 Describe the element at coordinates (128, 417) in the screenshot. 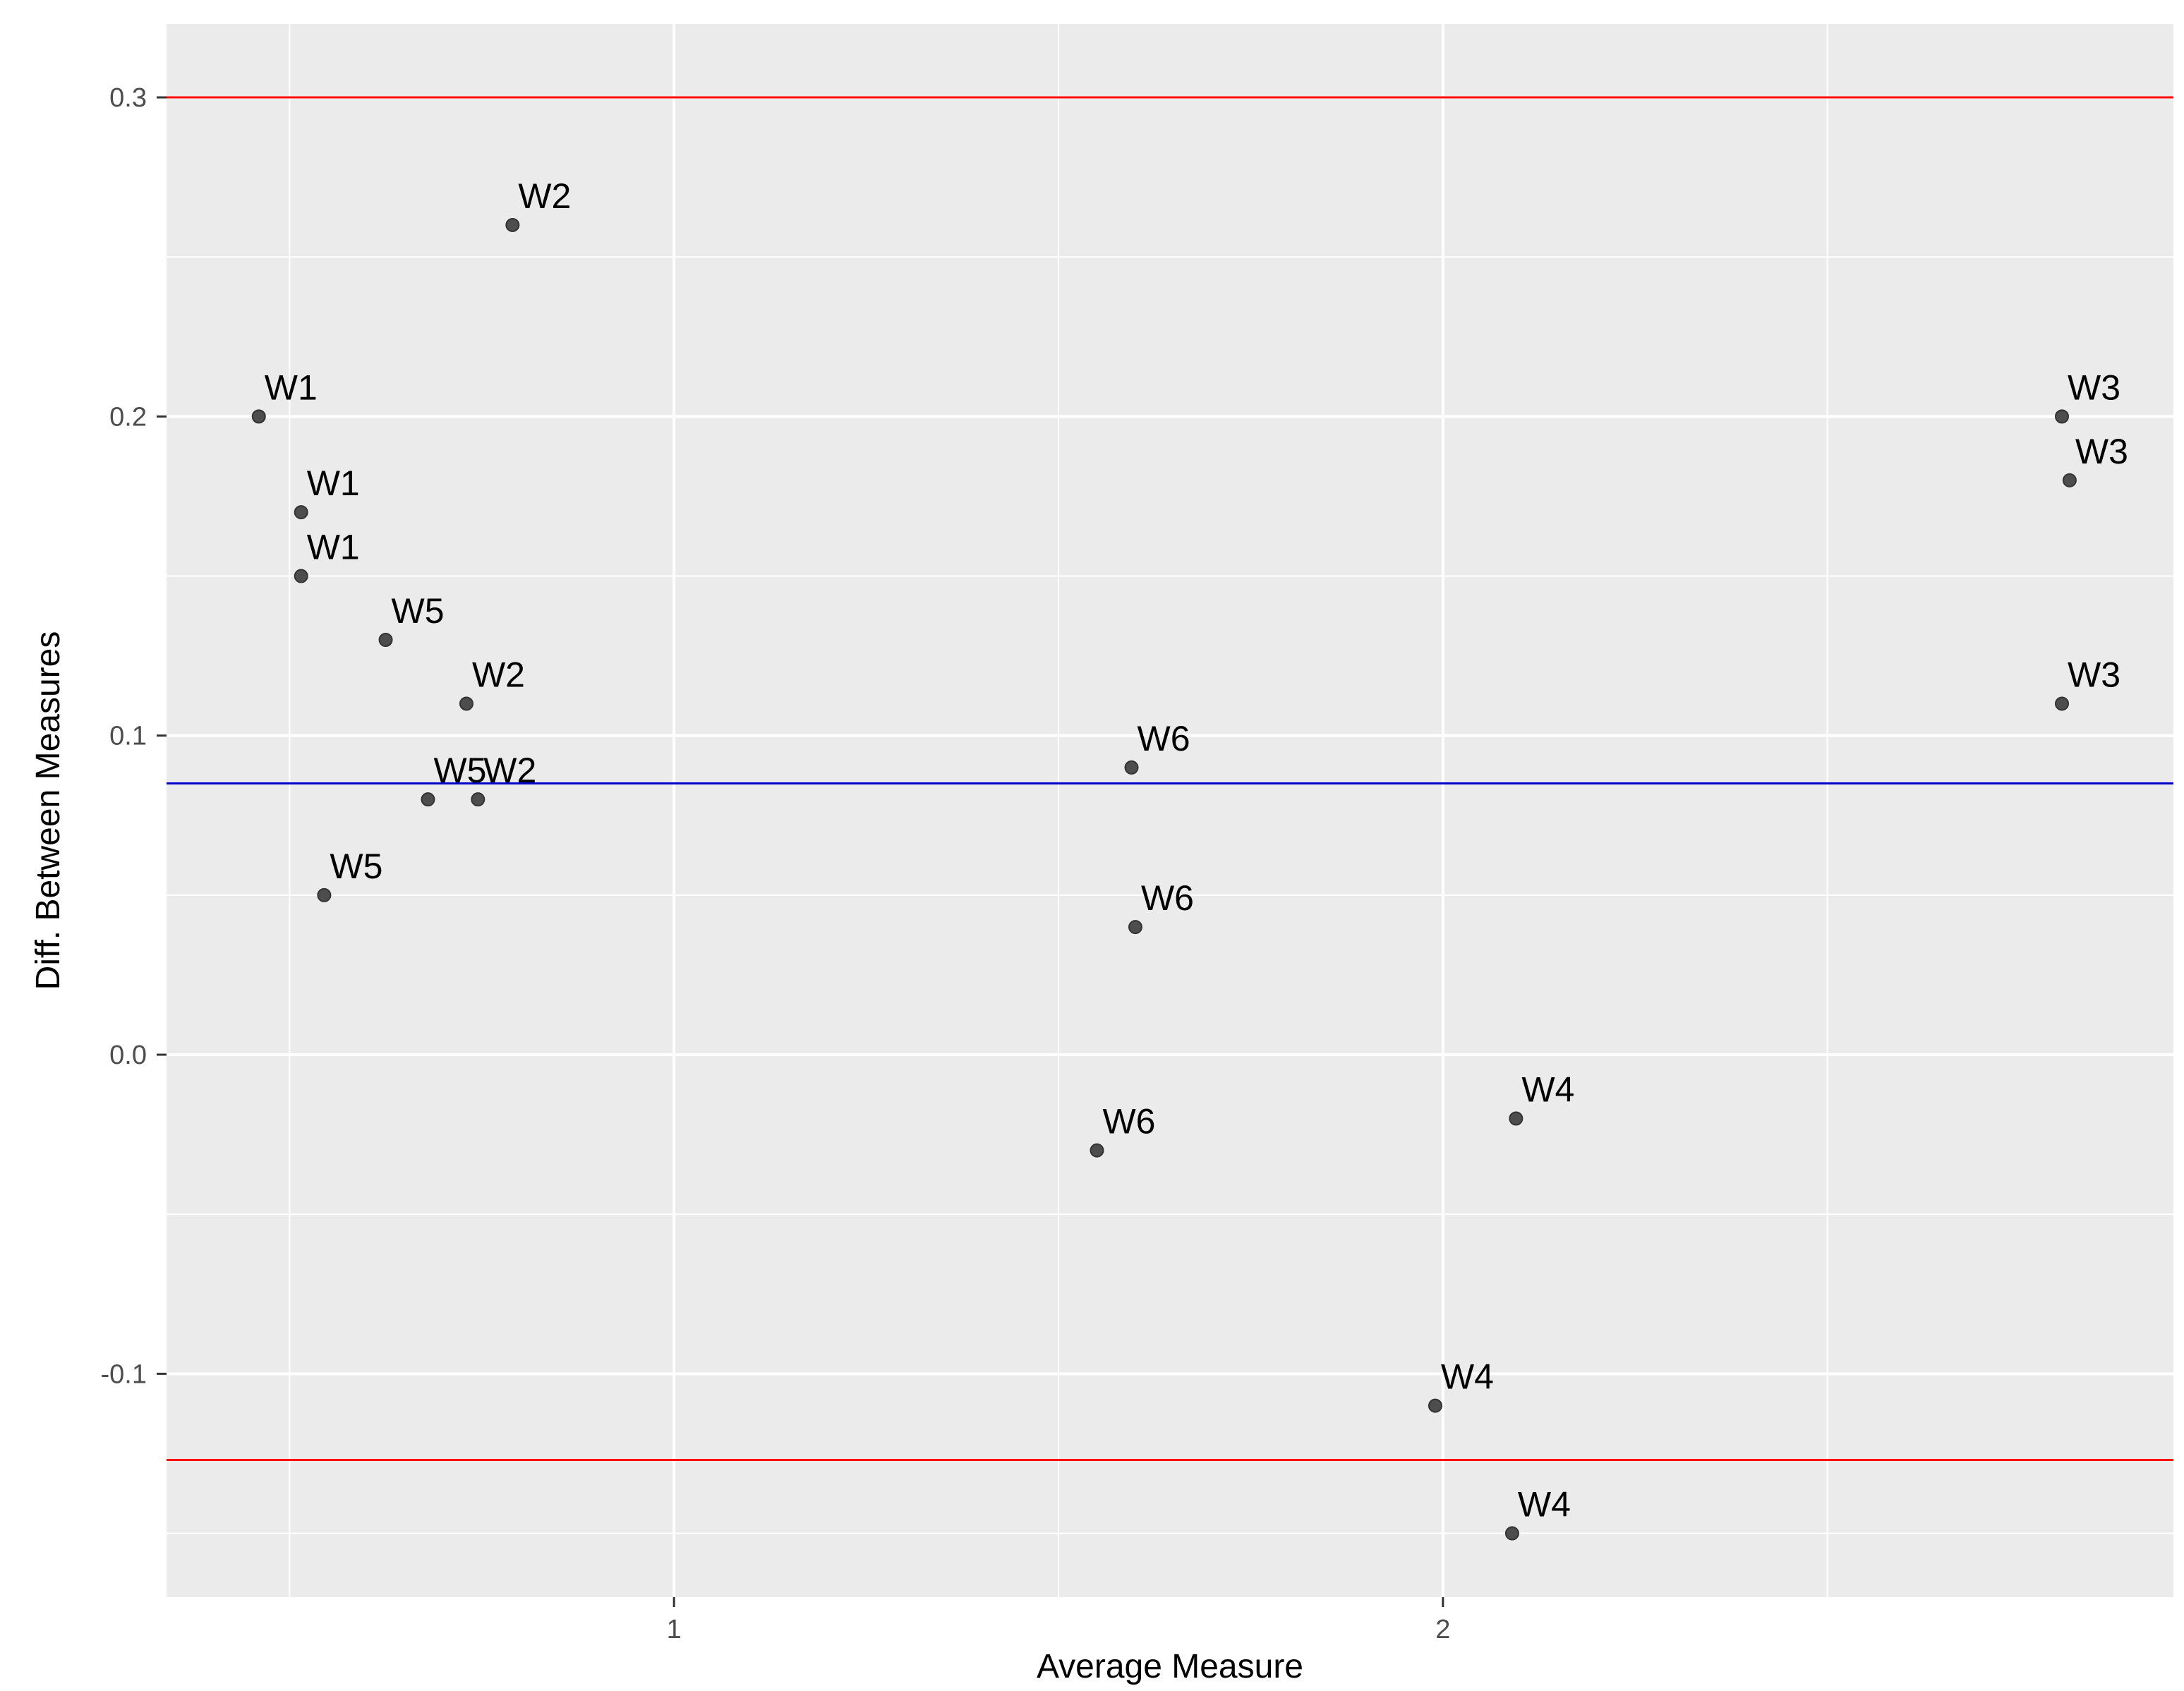

I see `y-tick-label: 0.2` at that location.